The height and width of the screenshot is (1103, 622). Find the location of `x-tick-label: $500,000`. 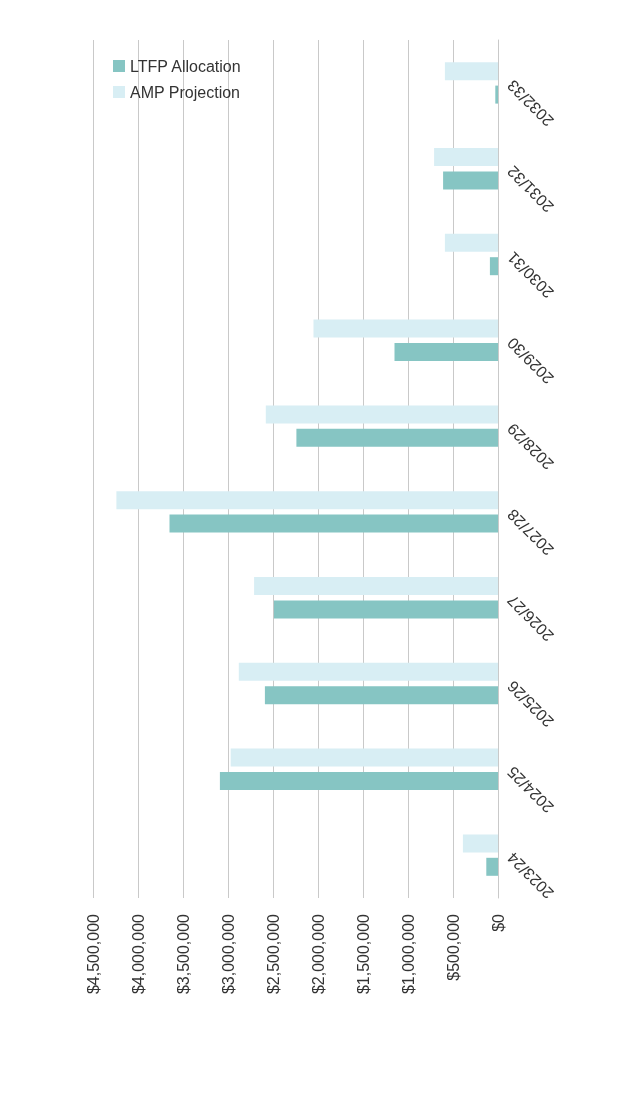

x-tick-label: $500,000 is located at coordinates (453, 947).